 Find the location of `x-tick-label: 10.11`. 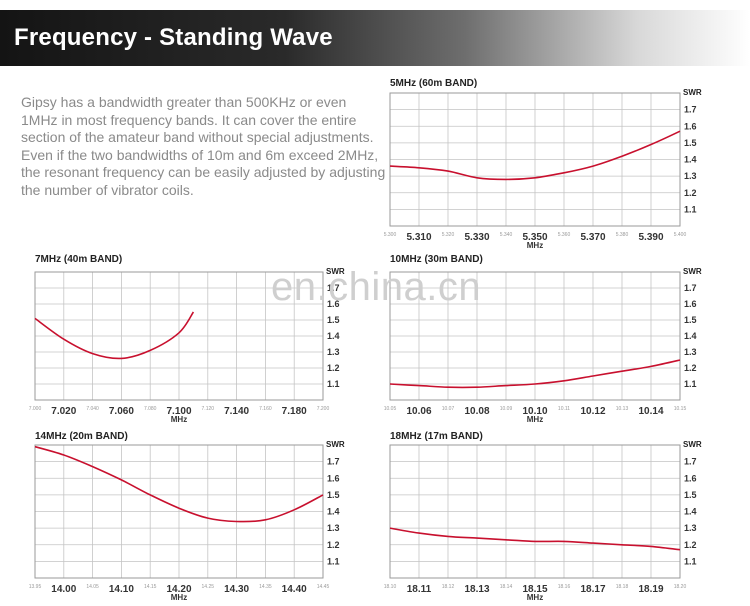

x-tick-label: 10.11 is located at coordinates (564, 409).